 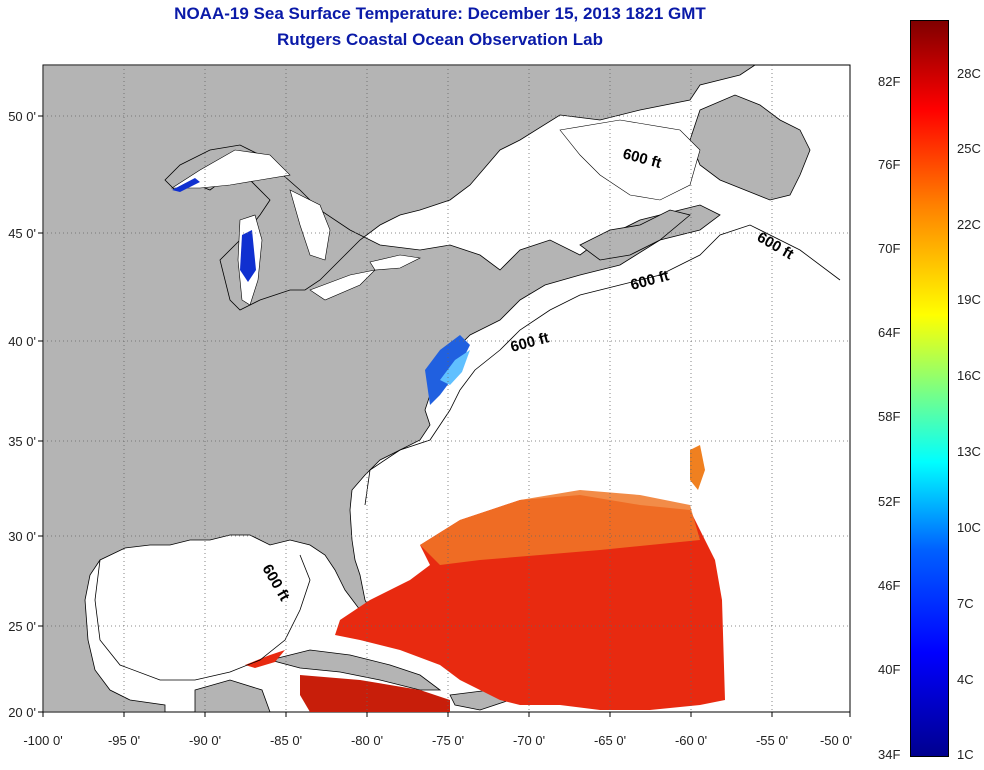 What do you see at coordinates (342, 285) in the screenshot?
I see `lake-erie` at bounding box center [342, 285].